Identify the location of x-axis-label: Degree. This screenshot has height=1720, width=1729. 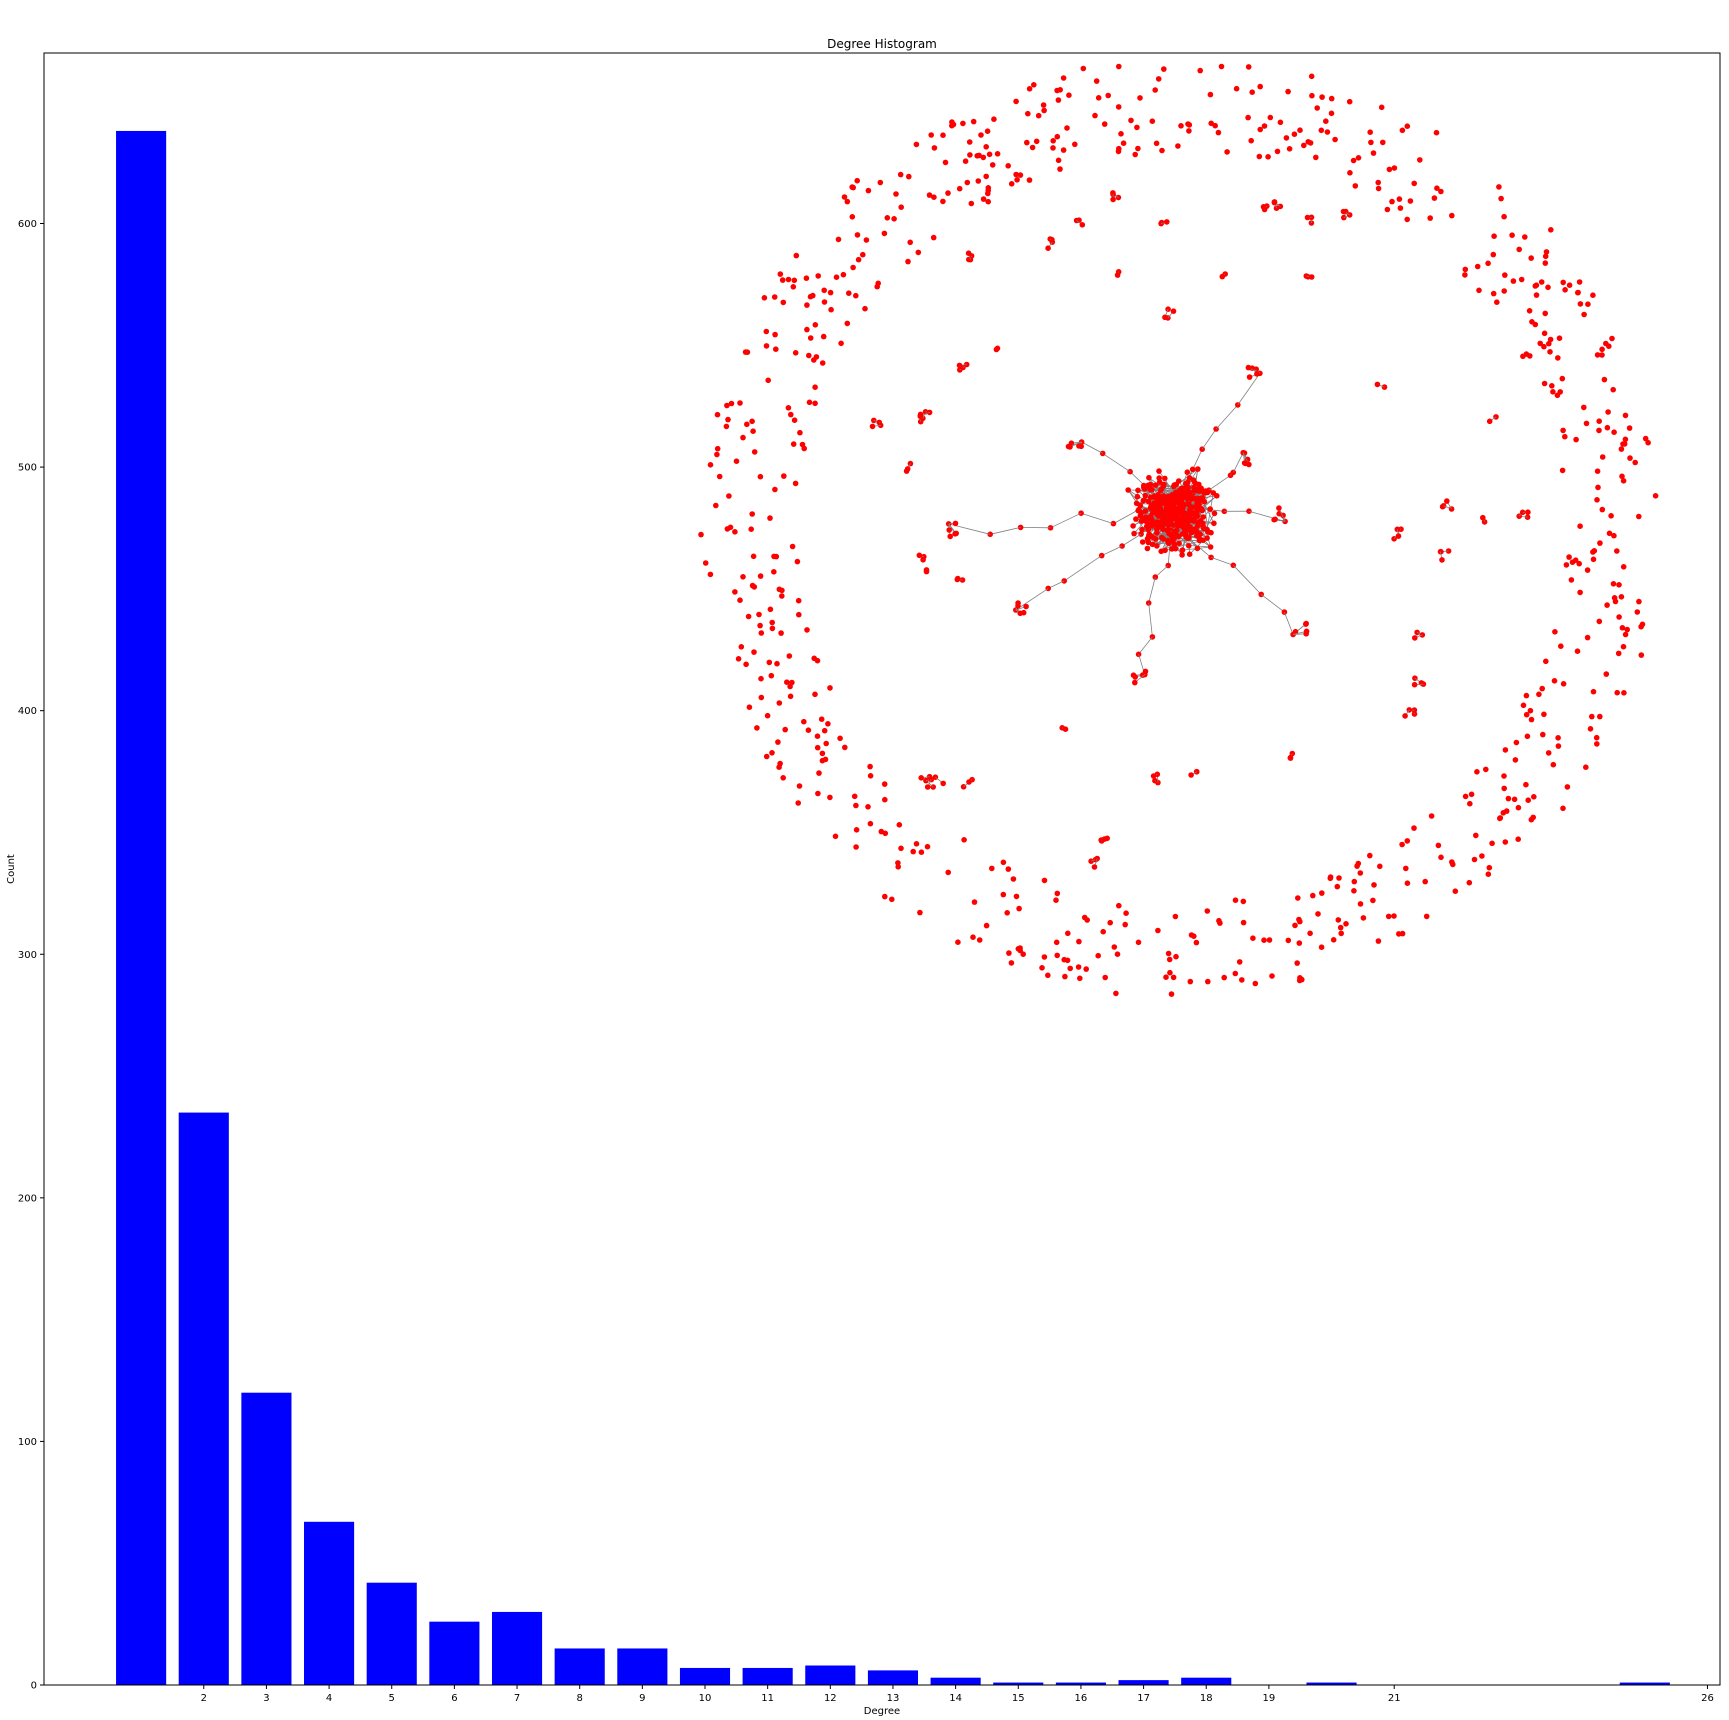
(882, 1711).